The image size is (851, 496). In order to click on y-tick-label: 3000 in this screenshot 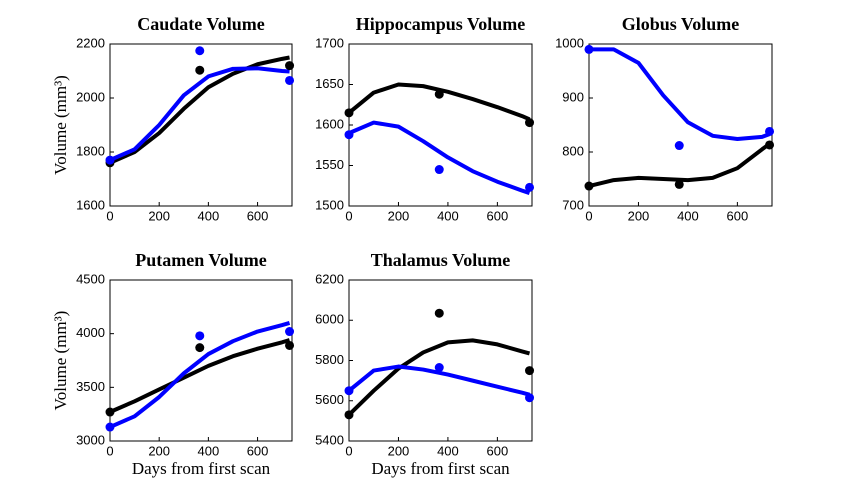, I will do `click(90, 439)`.